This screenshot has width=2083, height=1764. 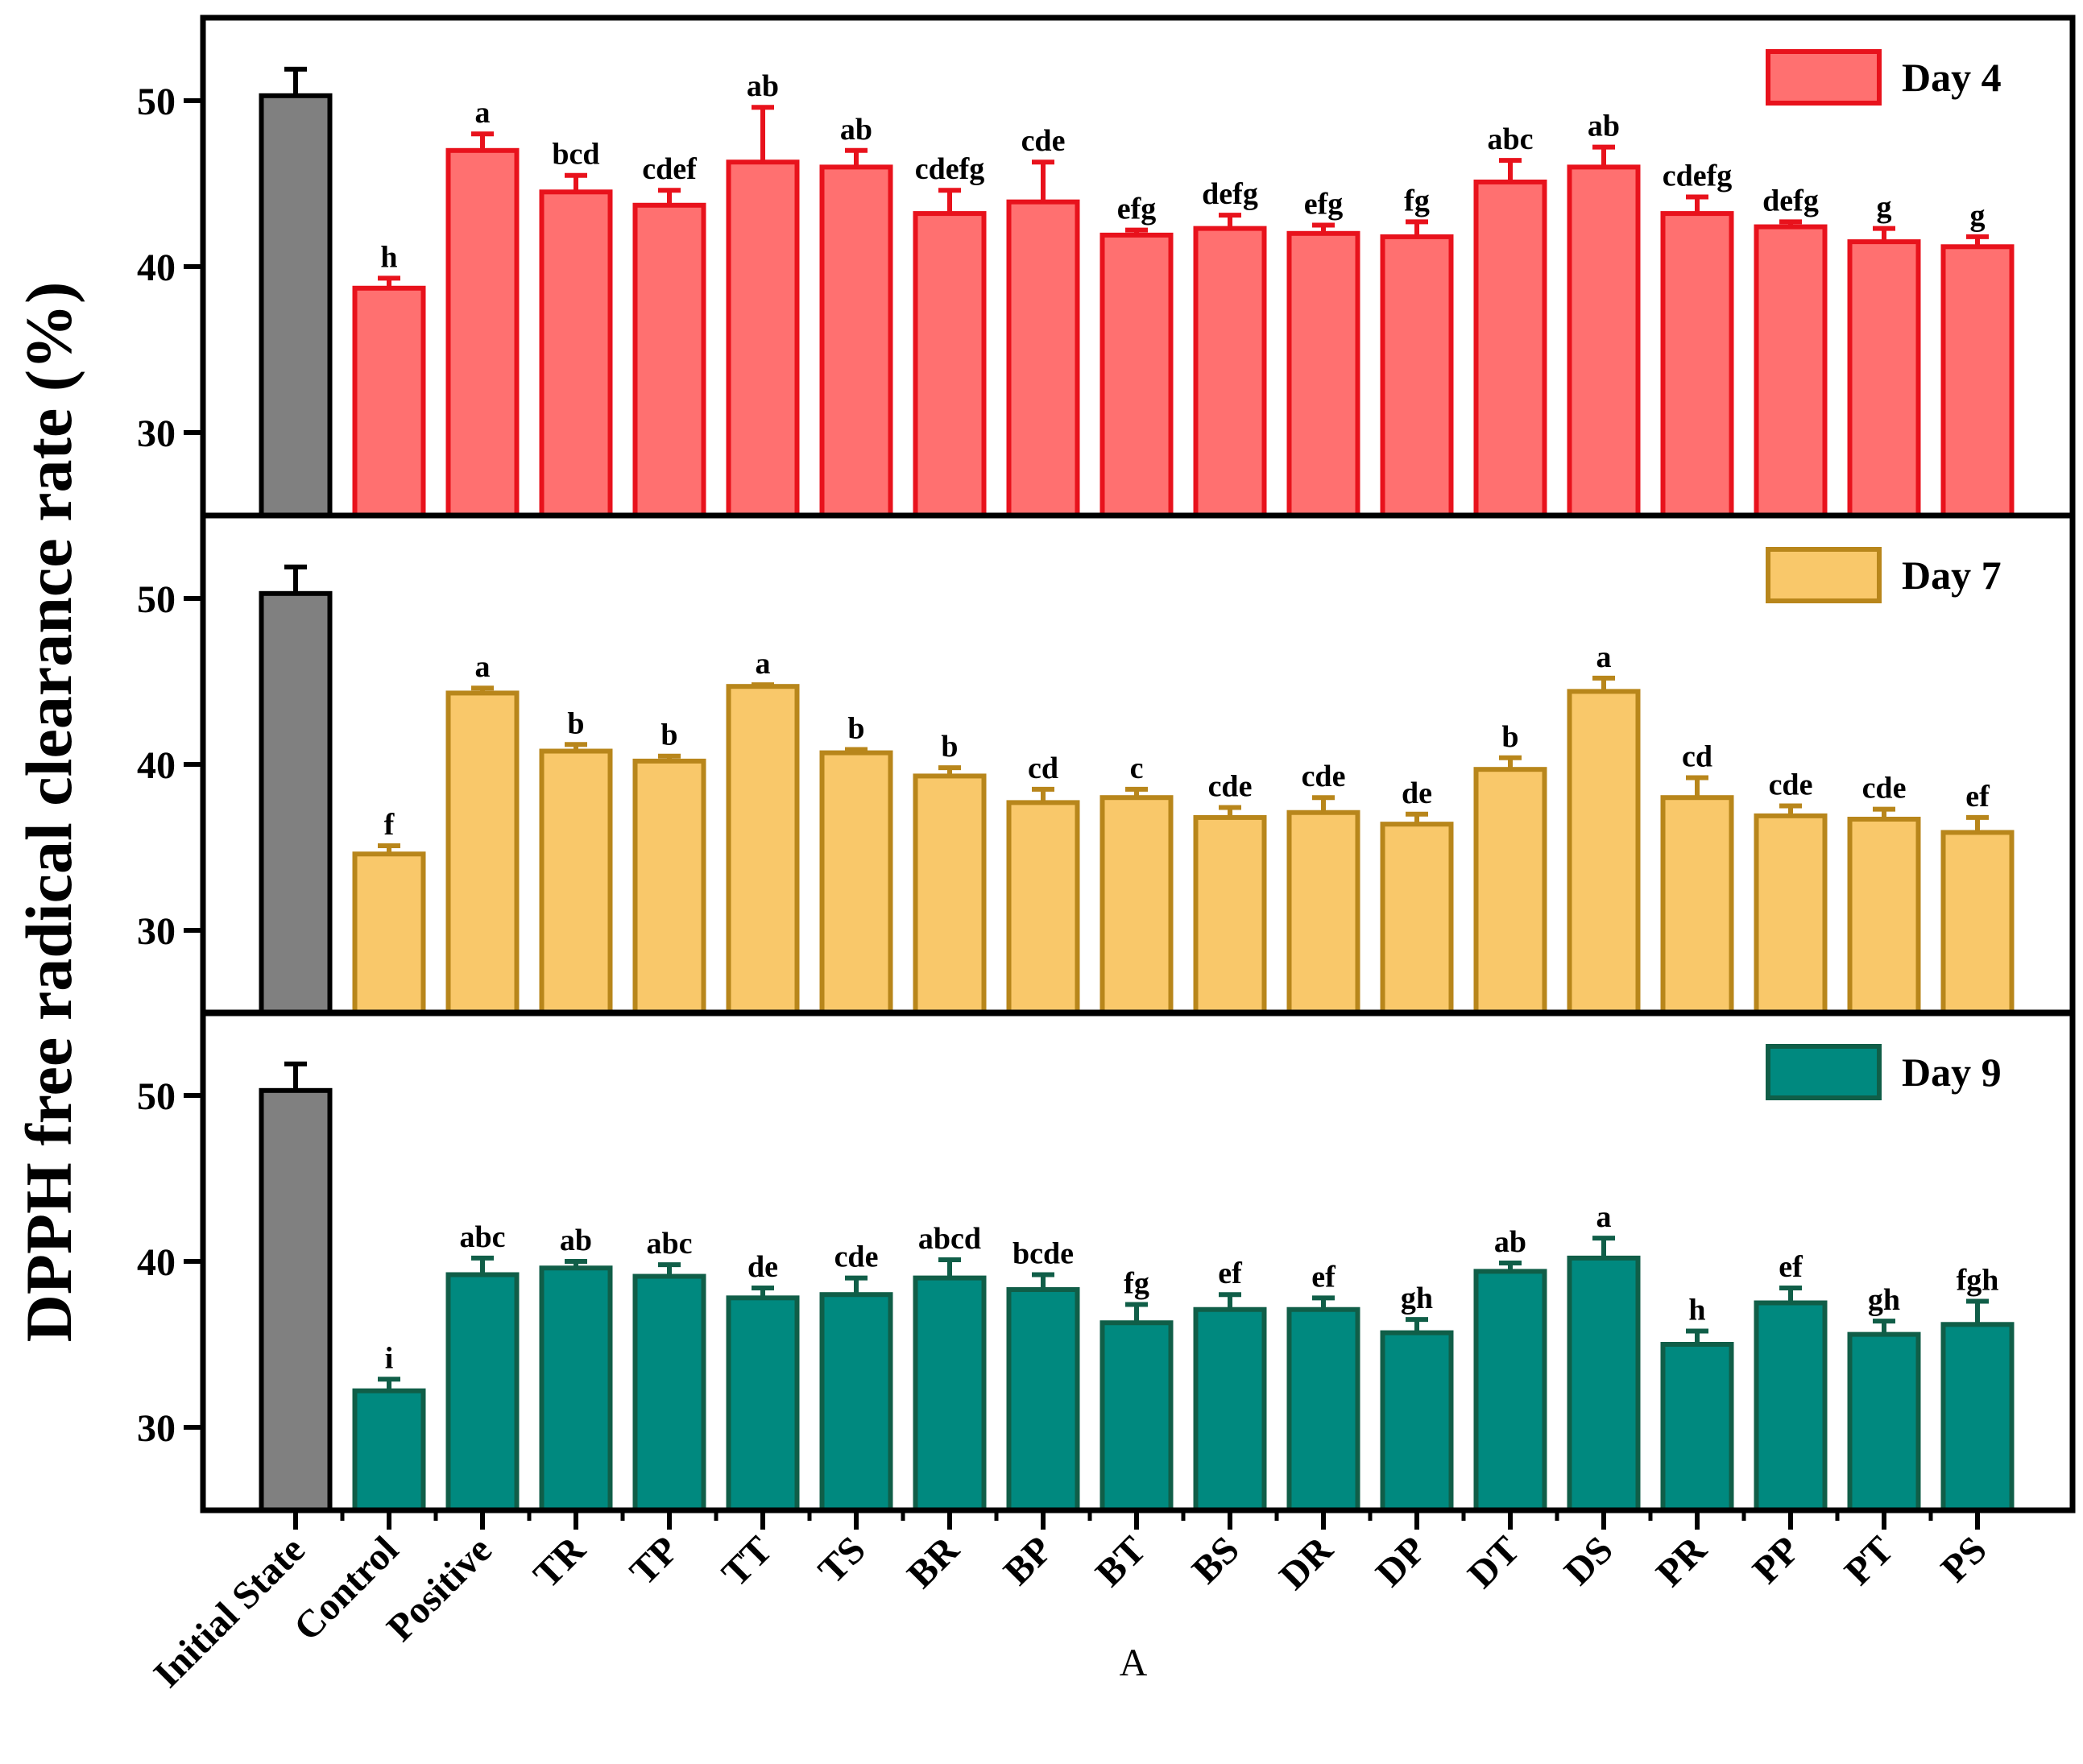 I want to click on legend-label-0: Day 4, so click(x=1952, y=77).